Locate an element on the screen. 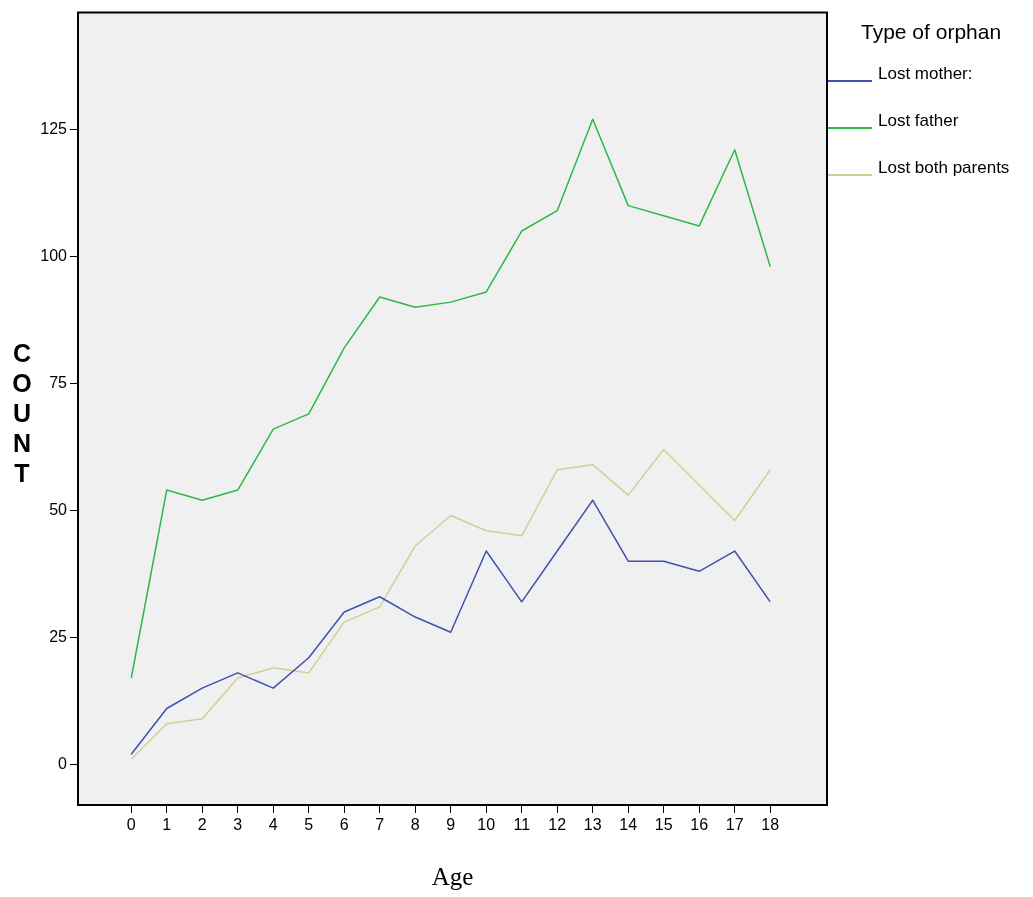  y-tick-label: 50 is located at coordinates (58, 509).